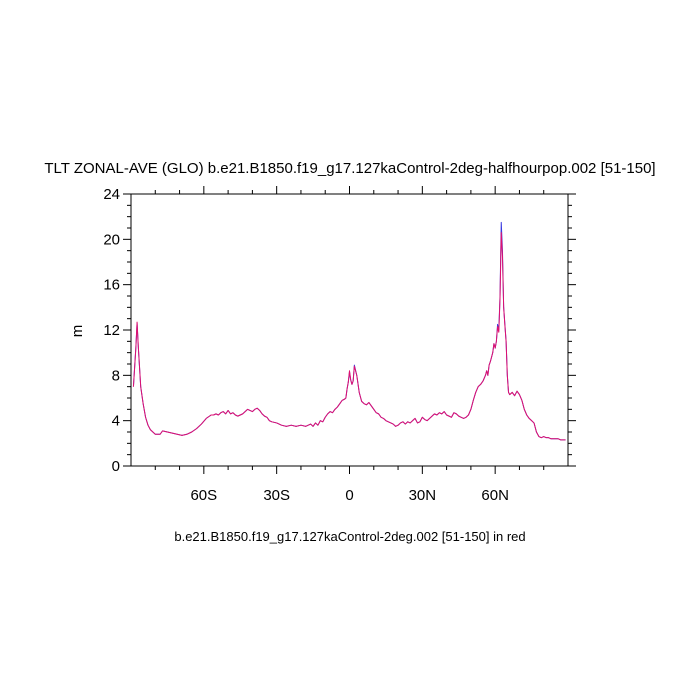 The width and height of the screenshot is (700, 700). What do you see at coordinates (111, 285) in the screenshot?
I see `y-tick-label: 16` at bounding box center [111, 285].